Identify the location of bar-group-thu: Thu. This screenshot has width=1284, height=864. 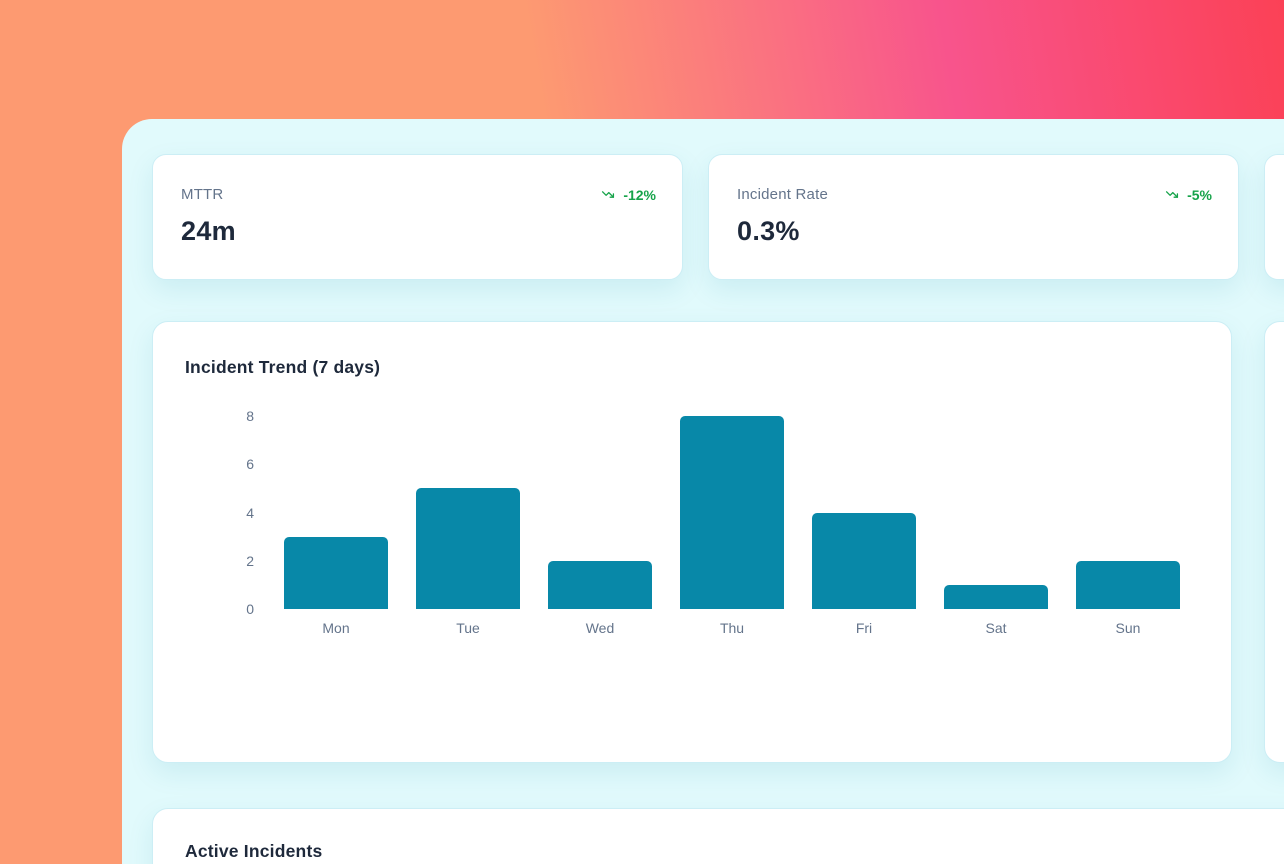
(732, 526).